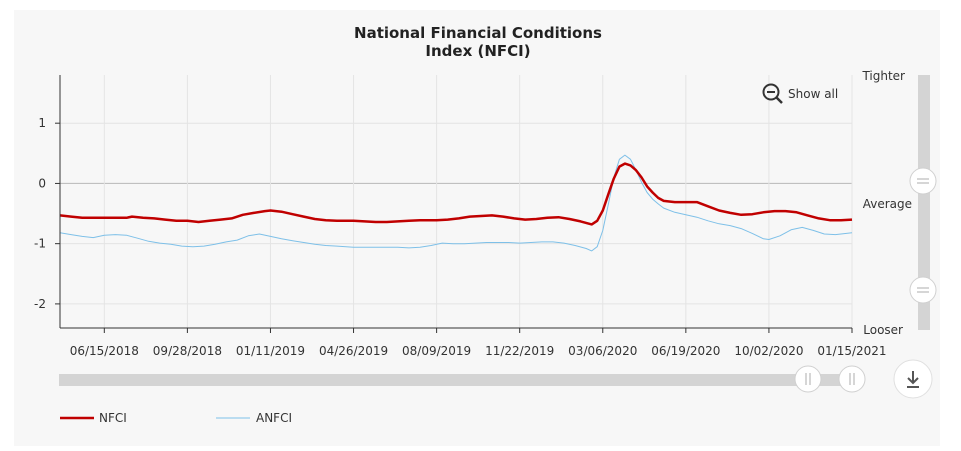 The image size is (961, 451). Describe the element at coordinates (813, 94) in the screenshot. I see `show-all-label: Show all` at that location.